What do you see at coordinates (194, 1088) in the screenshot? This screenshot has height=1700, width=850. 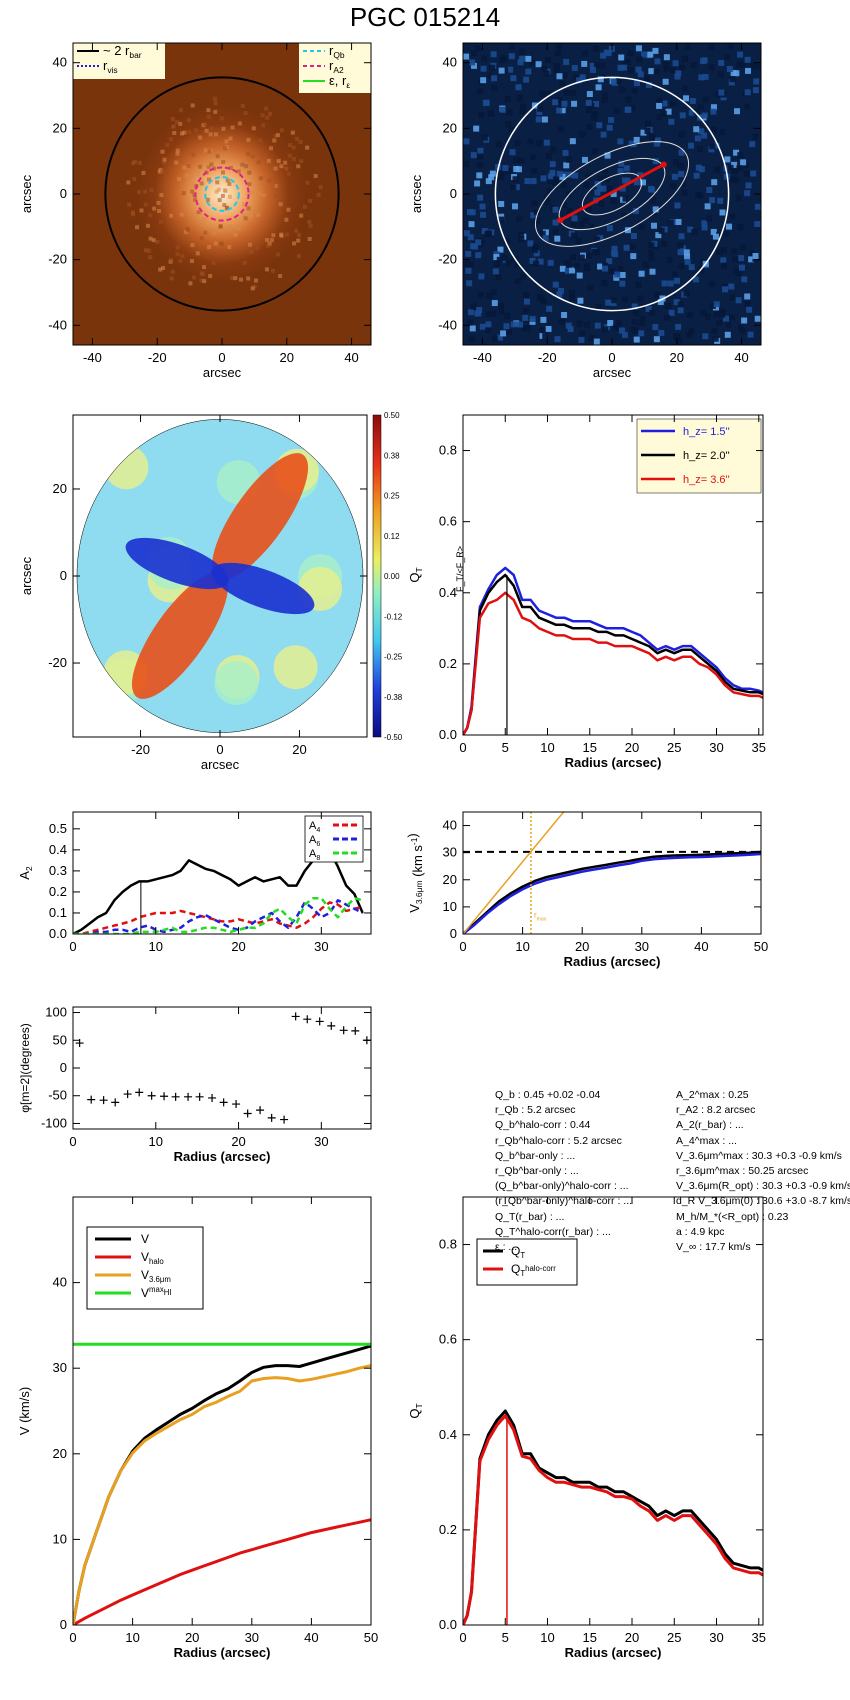 I see `chart-phase: Radius (arcsec) φ[m=2](degrees)` at bounding box center [194, 1088].